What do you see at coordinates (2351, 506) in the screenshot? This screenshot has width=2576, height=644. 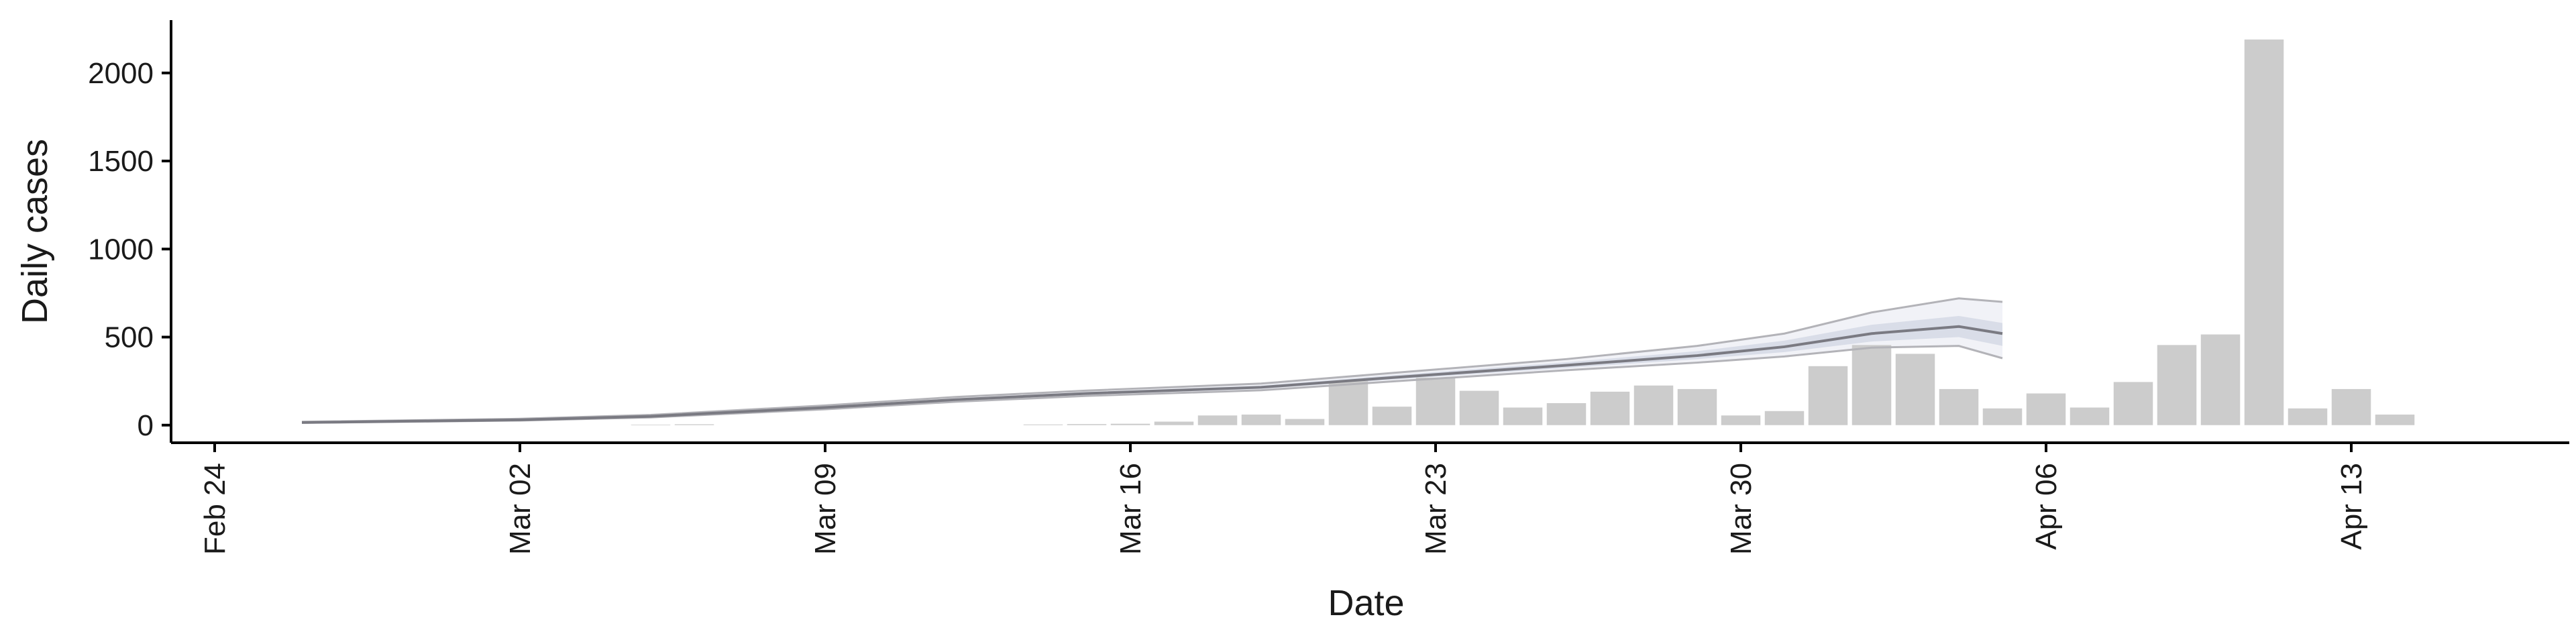 I see `x-tick-label: Apr 13` at bounding box center [2351, 506].